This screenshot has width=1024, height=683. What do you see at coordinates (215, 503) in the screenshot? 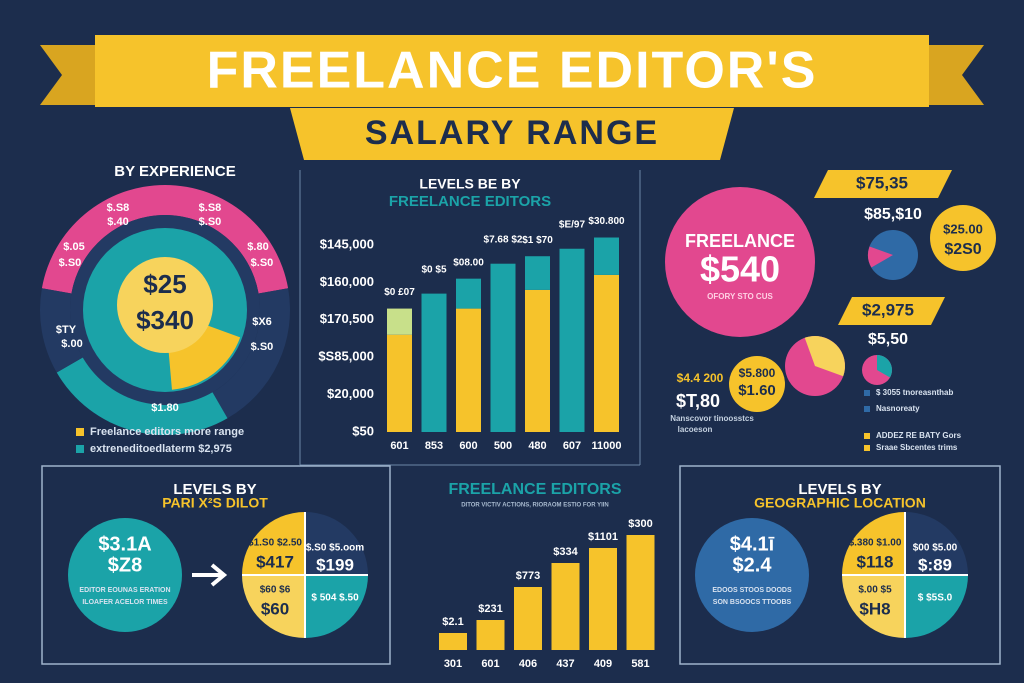
I see `panel-subtitle: PARI X²S DILOT` at bounding box center [215, 503].